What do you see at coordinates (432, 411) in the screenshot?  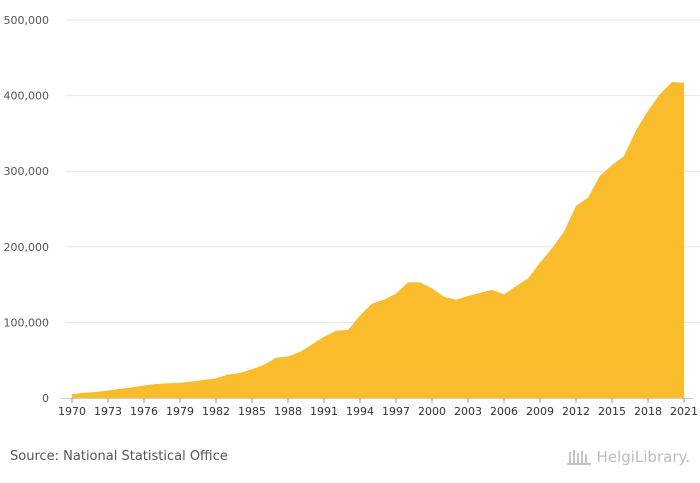 I see `x-tick-label: 2000` at bounding box center [432, 411].